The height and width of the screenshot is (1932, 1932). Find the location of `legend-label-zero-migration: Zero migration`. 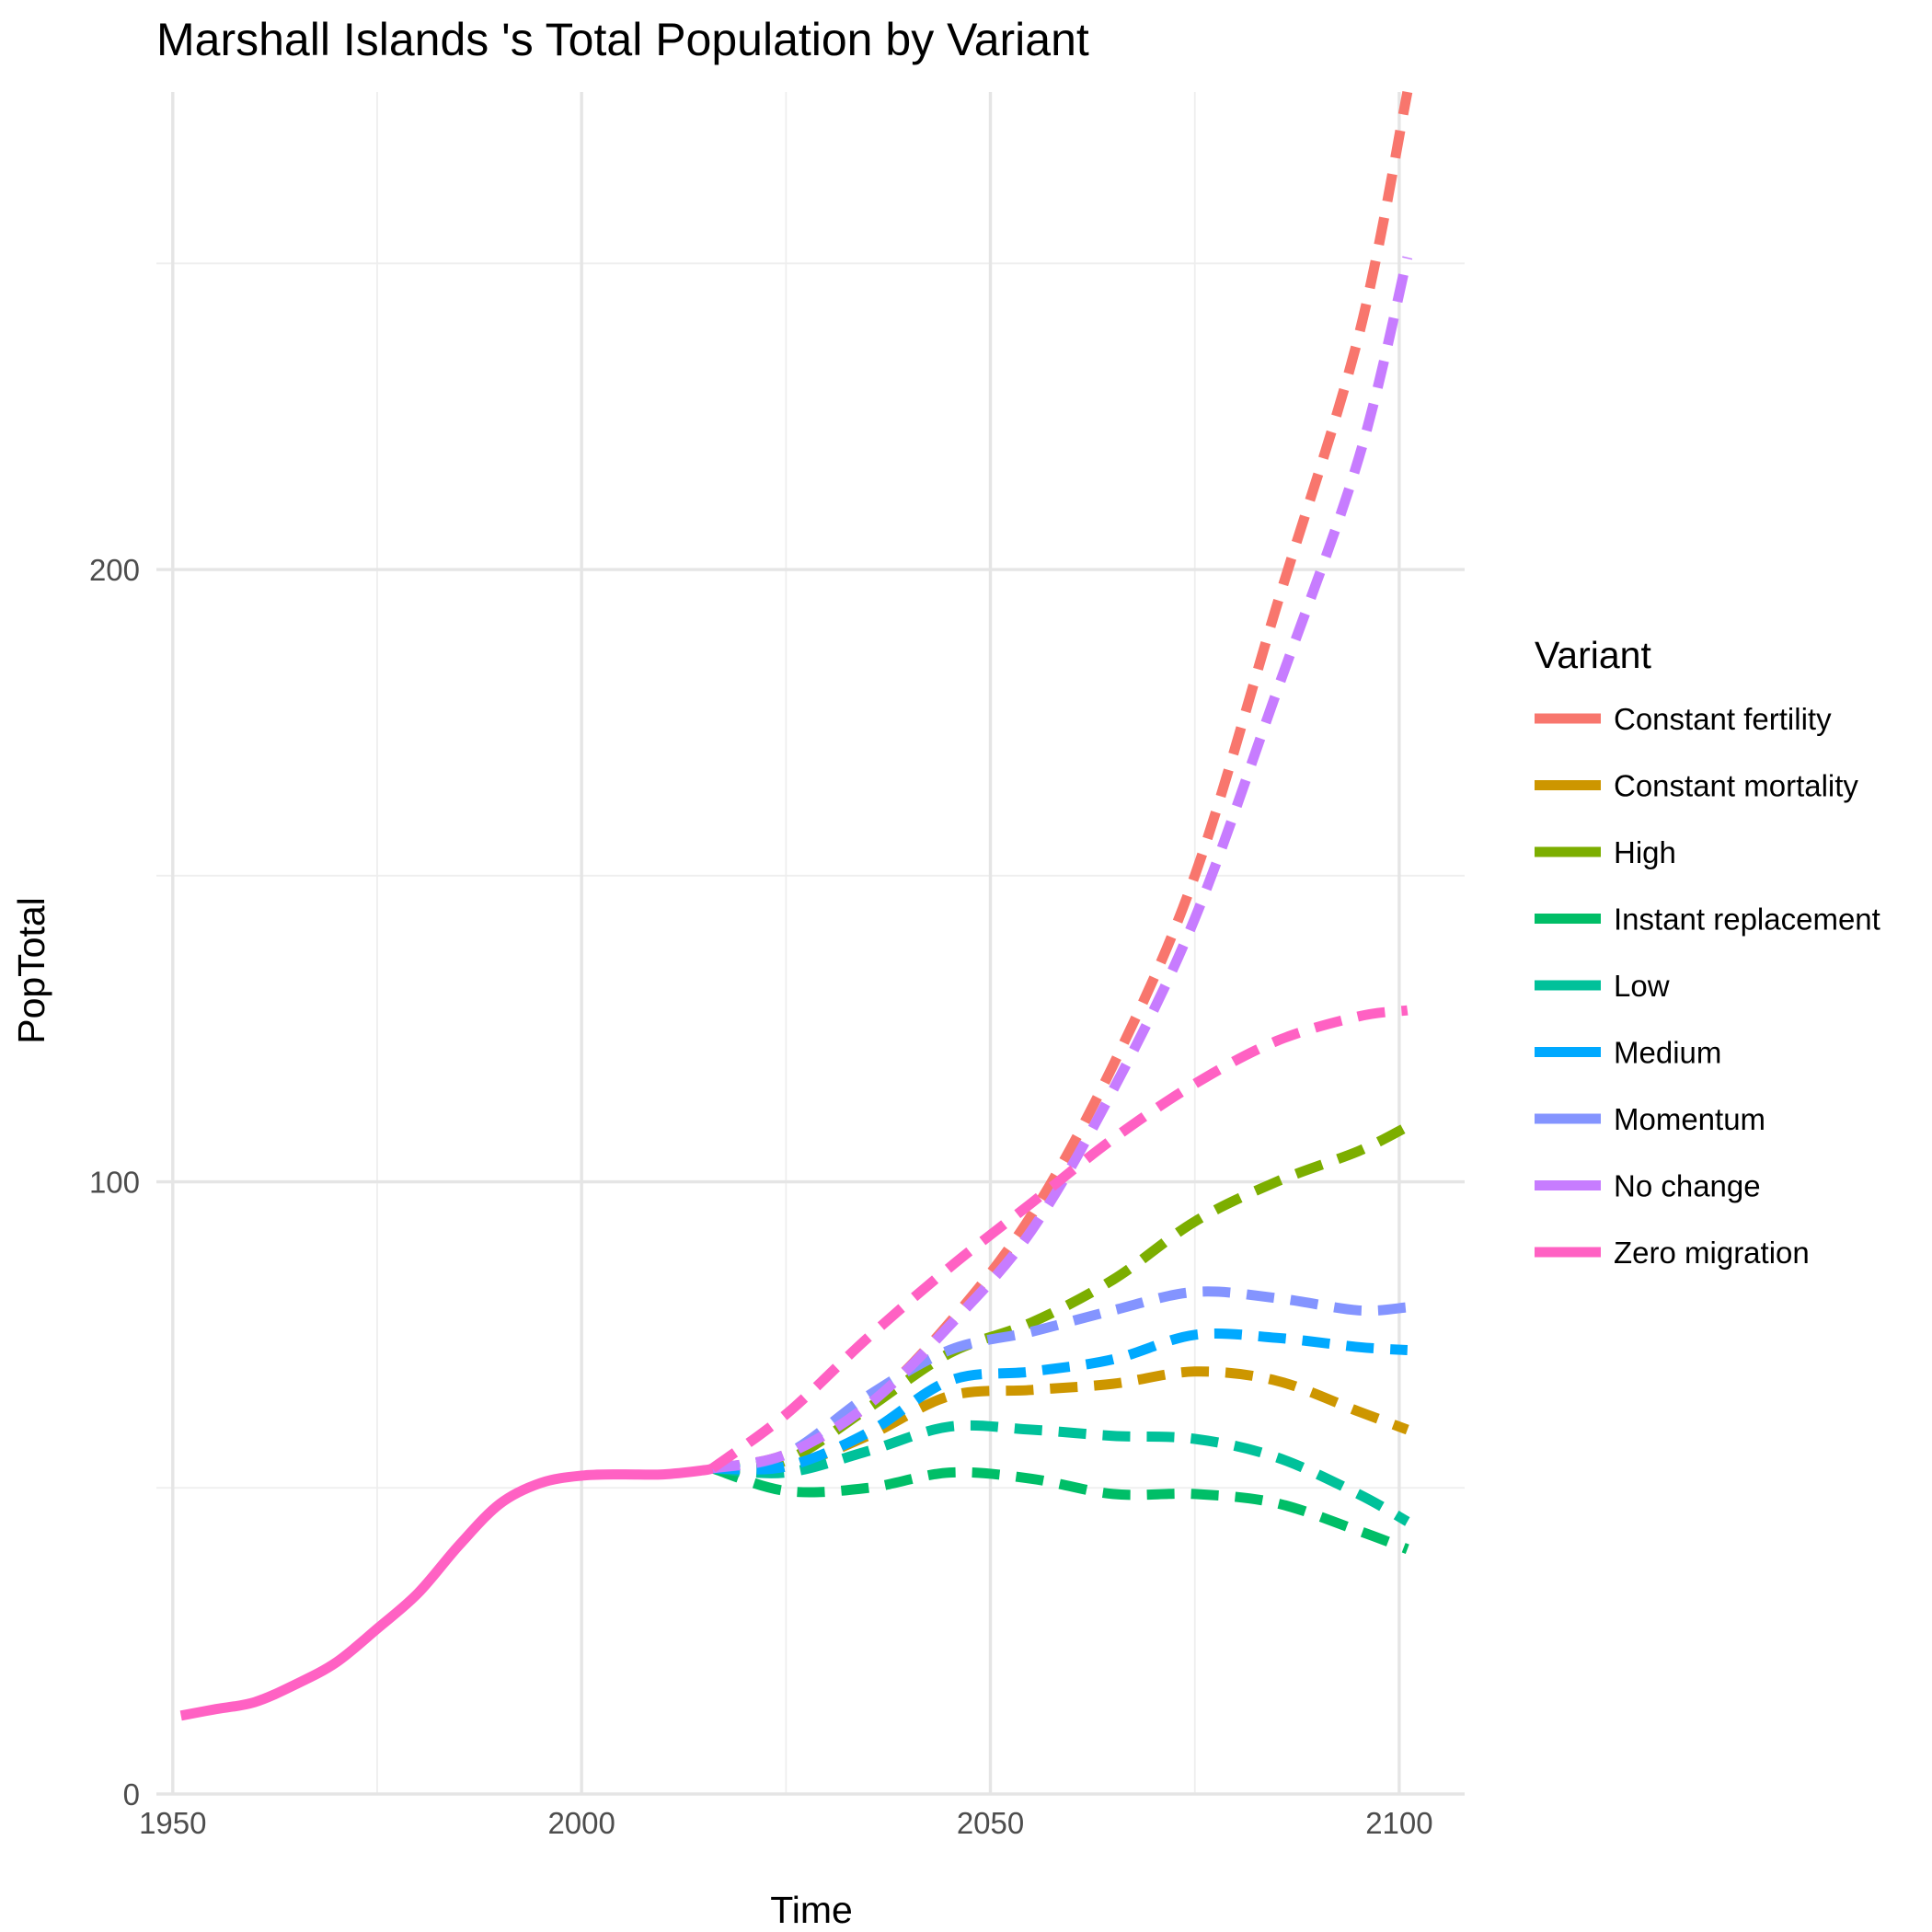

legend-label-zero-migration: Zero migration is located at coordinates (1712, 1253).